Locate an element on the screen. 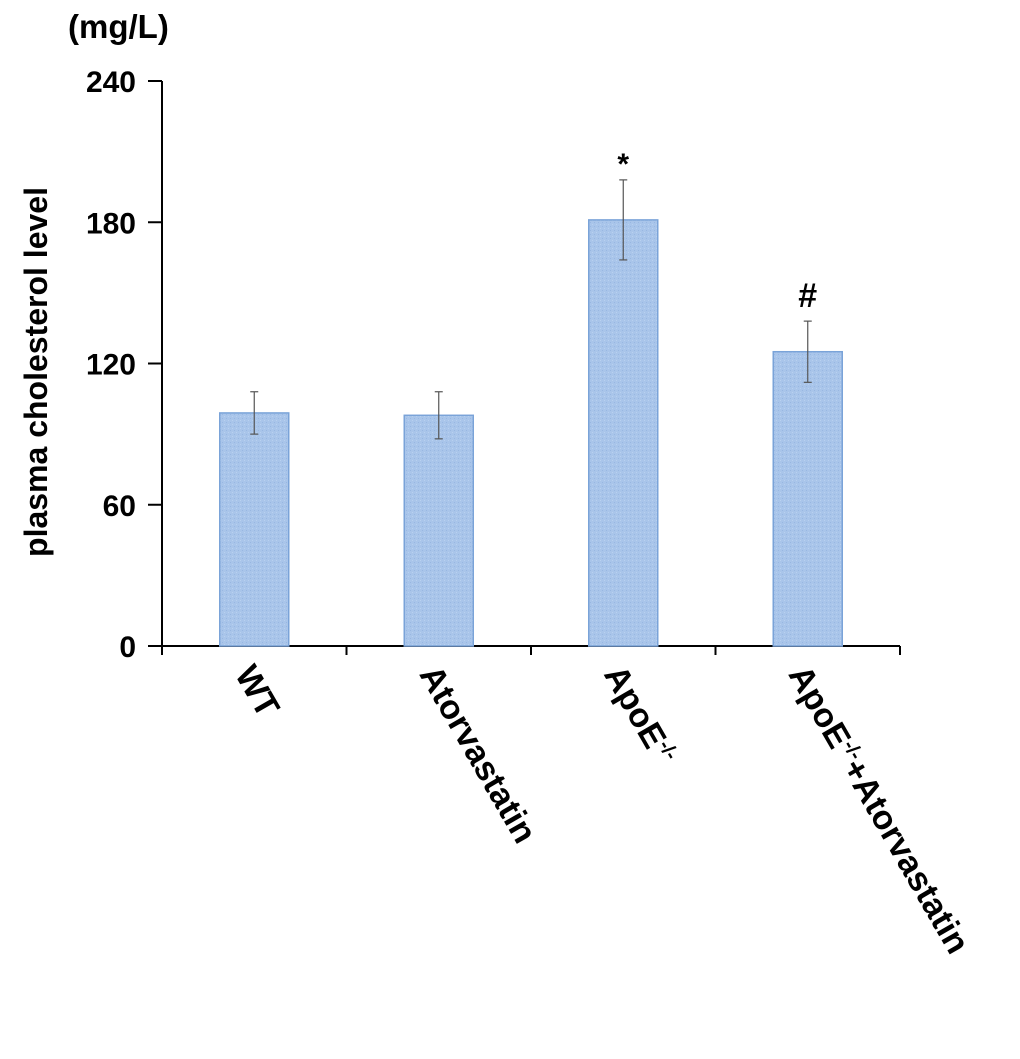 This screenshot has height=1059, width=1020. y-tick-label: 0 is located at coordinates (127, 647).